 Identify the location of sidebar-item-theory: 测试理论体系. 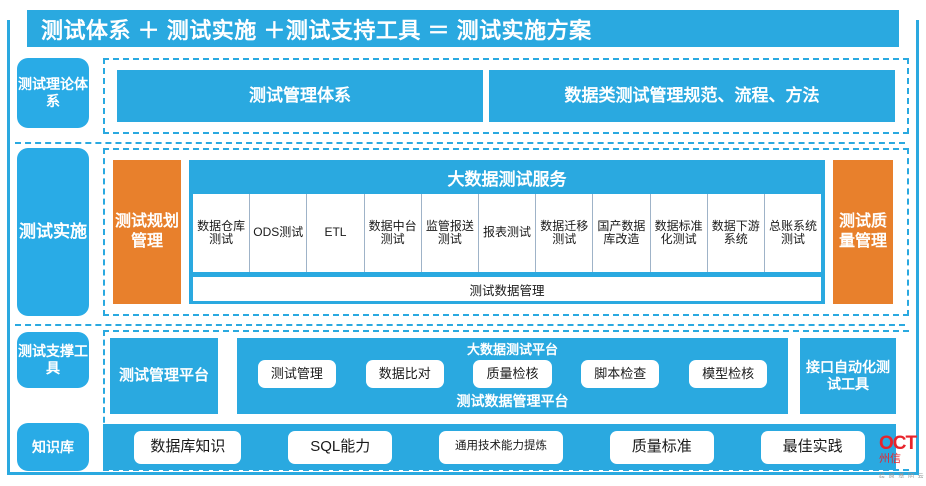
(53, 93).